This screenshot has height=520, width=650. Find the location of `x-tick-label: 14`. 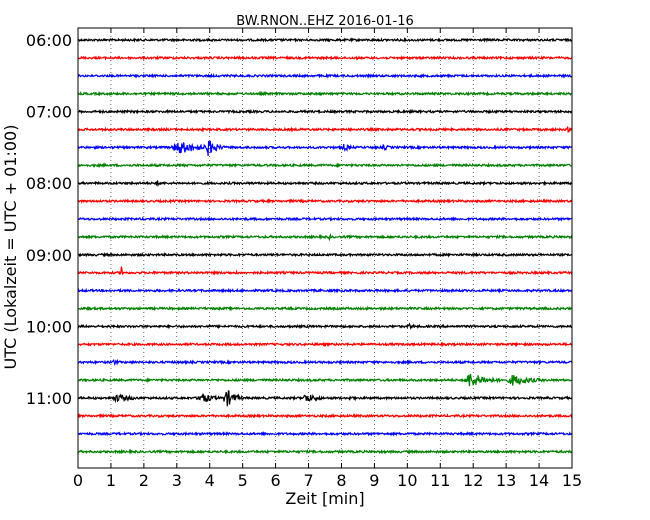

x-tick-label: 14 is located at coordinates (539, 480).